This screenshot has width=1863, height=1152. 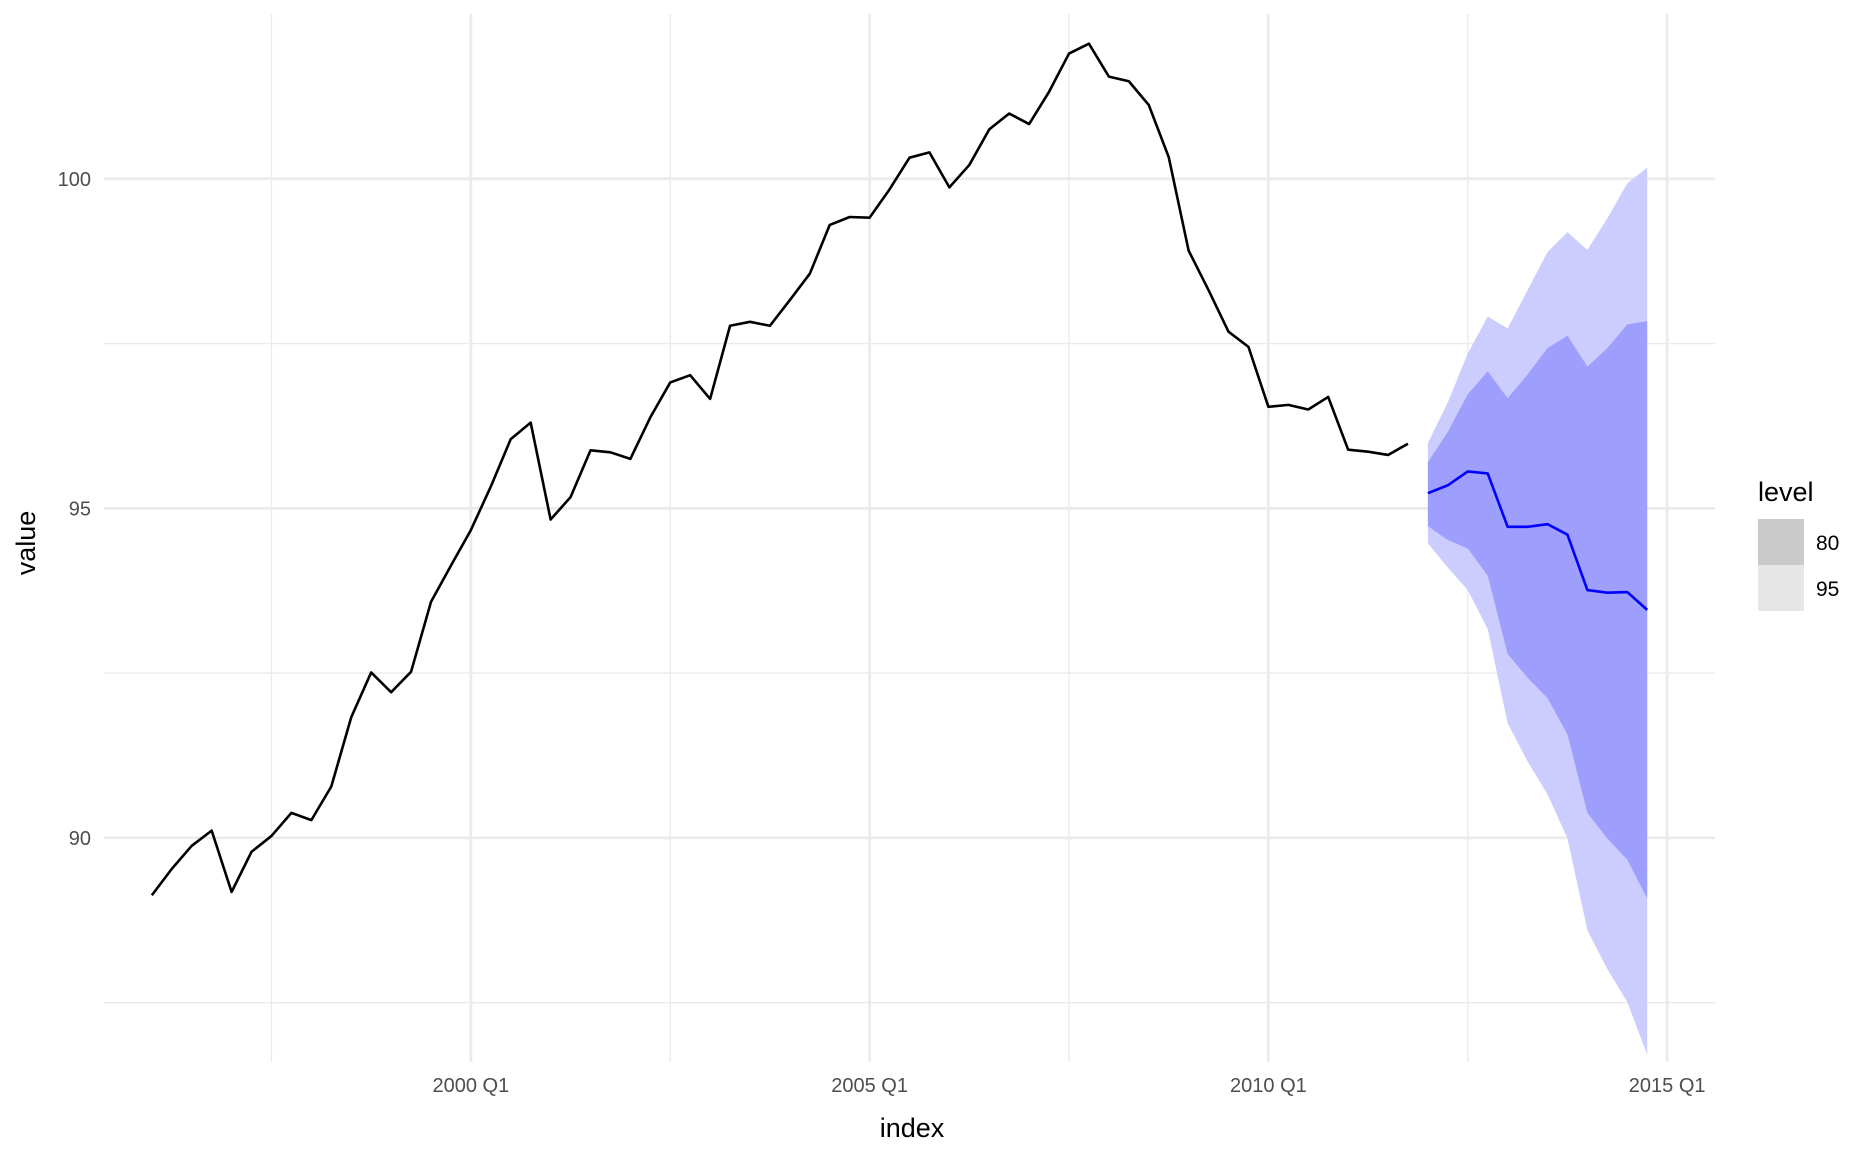 What do you see at coordinates (1827, 543) in the screenshot?
I see `legend-label-80: 80` at bounding box center [1827, 543].